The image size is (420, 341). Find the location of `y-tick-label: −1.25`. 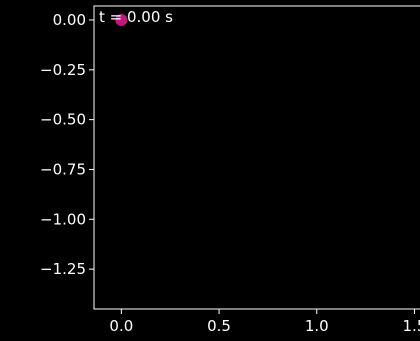

y-tick-label: −1.25 is located at coordinates (63, 269).